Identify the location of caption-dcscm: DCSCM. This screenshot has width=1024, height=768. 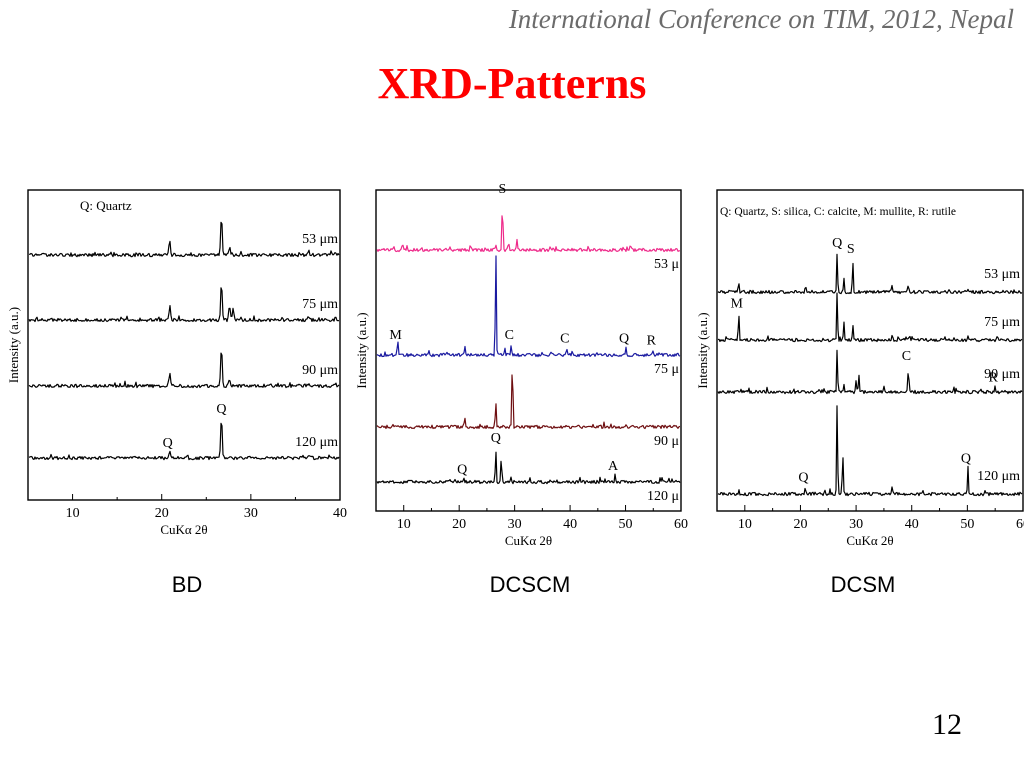
(530, 584).